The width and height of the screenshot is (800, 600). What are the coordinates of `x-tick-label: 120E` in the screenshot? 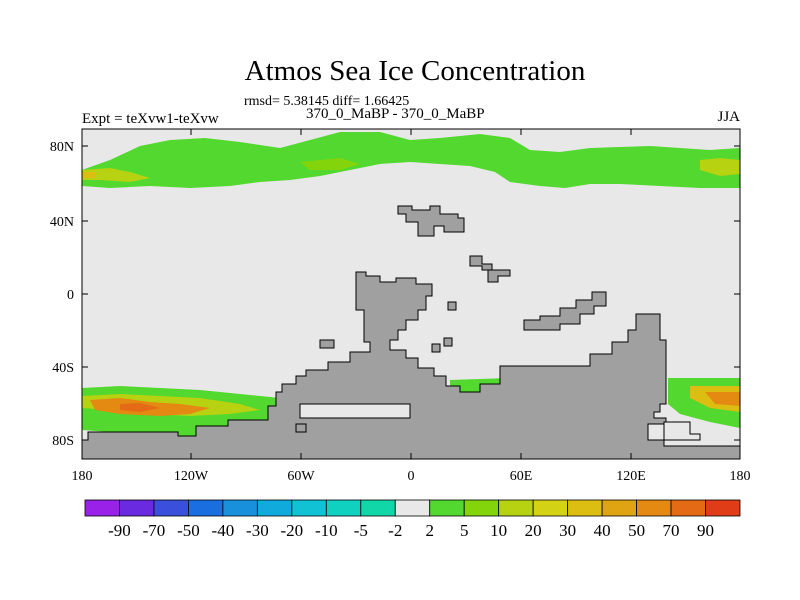 It's located at (631, 476).